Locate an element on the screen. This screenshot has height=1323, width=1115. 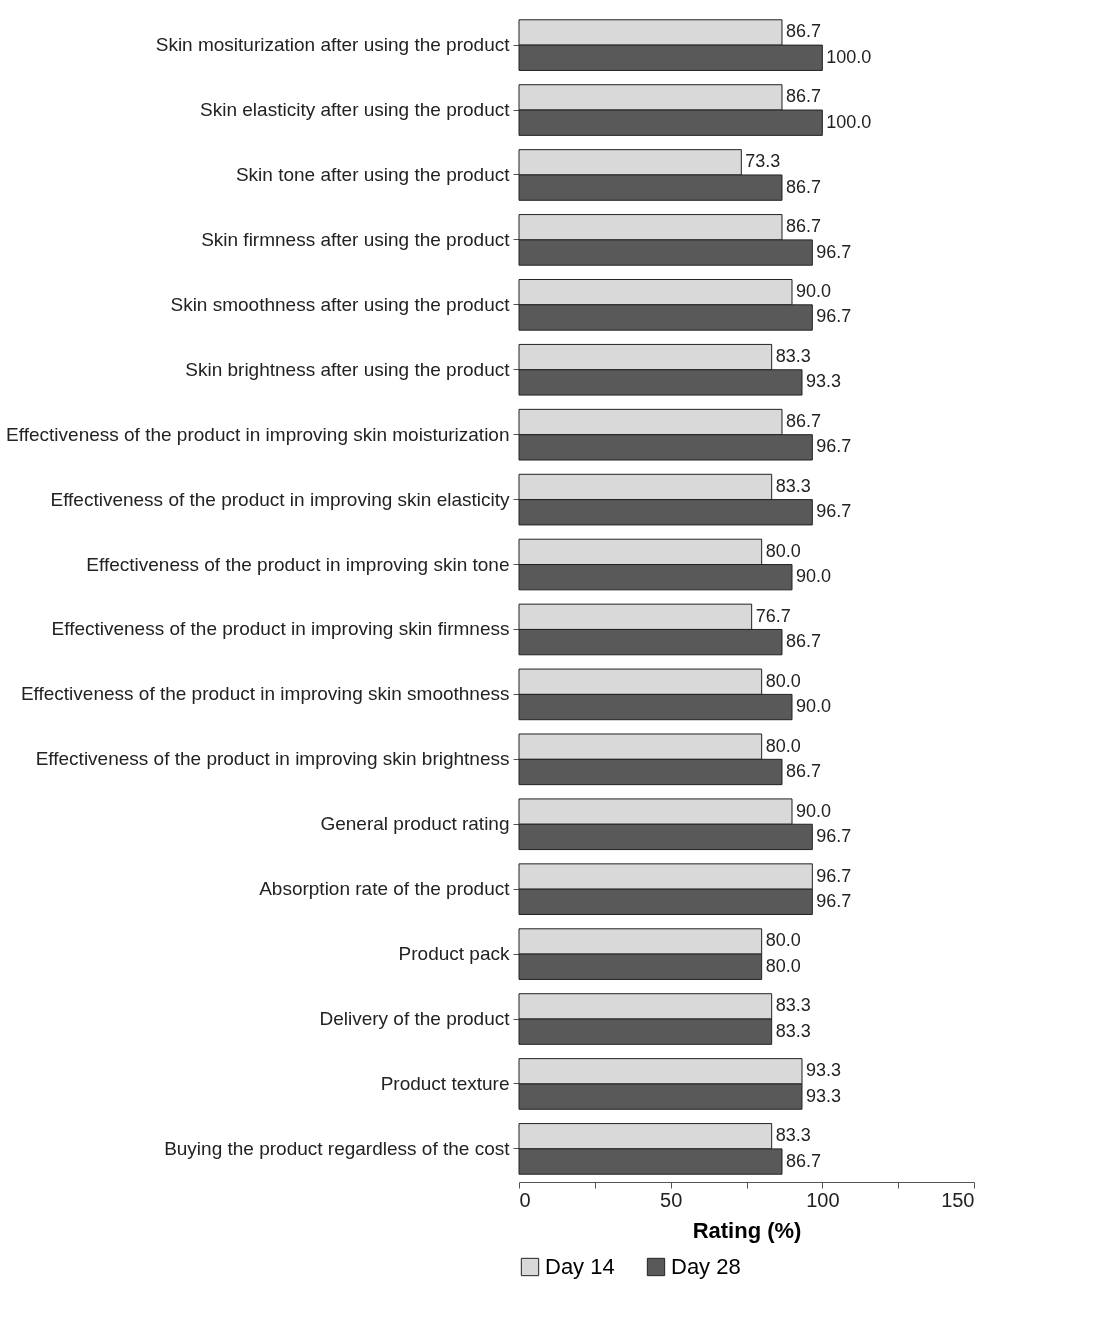
y-tick-label: Skin firmness after using the product is located at coordinates (356, 239).